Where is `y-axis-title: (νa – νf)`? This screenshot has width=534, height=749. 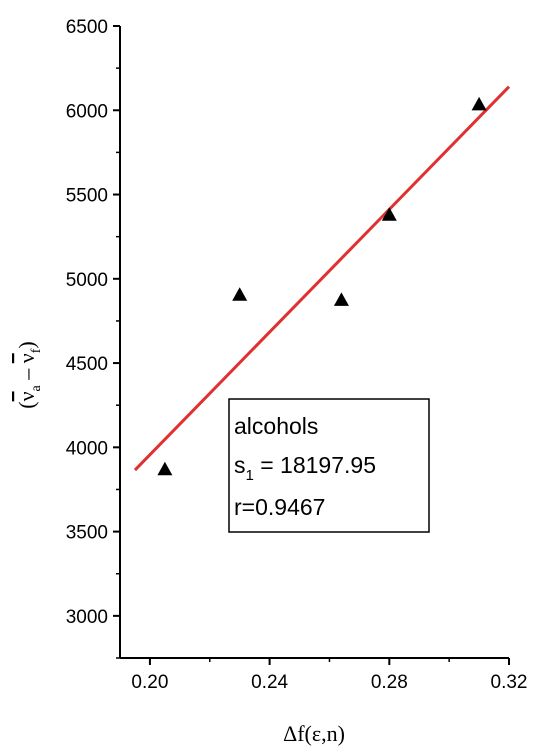 y-axis-title: (νa – νf) is located at coordinates (29, 374).